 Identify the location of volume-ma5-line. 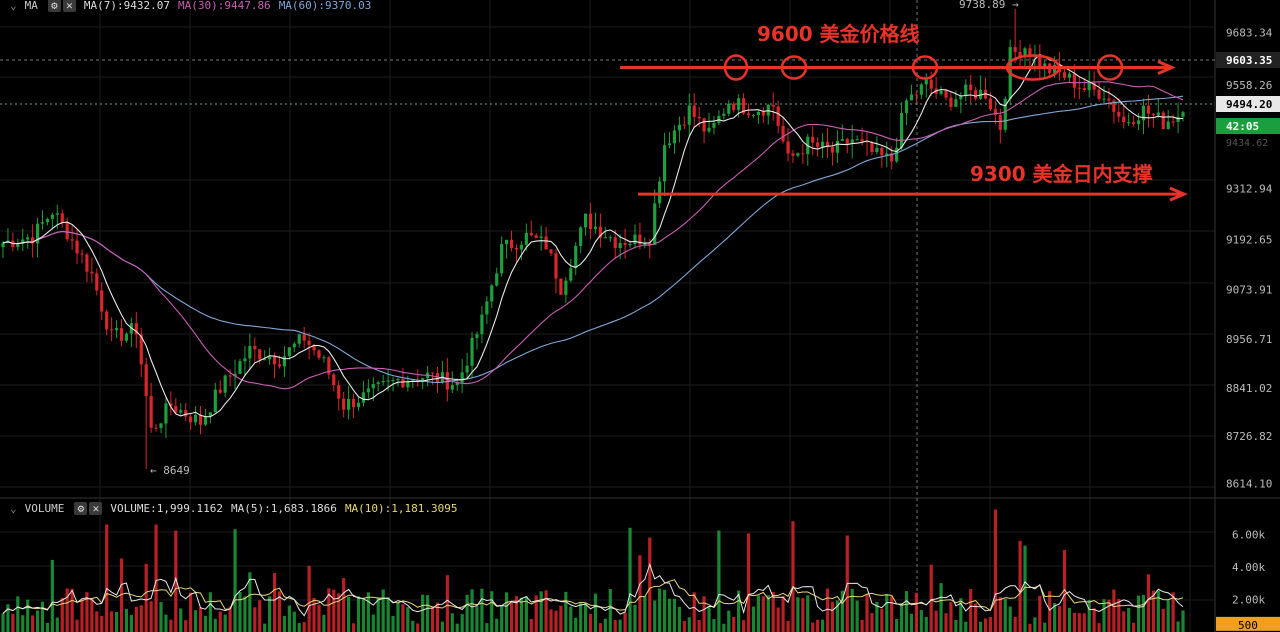
(593, 589).